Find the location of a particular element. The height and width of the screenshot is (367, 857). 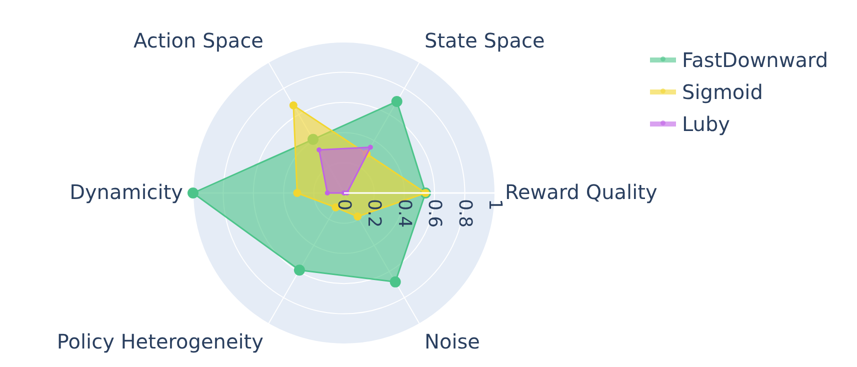

y-tick-label: 1 is located at coordinates (495, 204).